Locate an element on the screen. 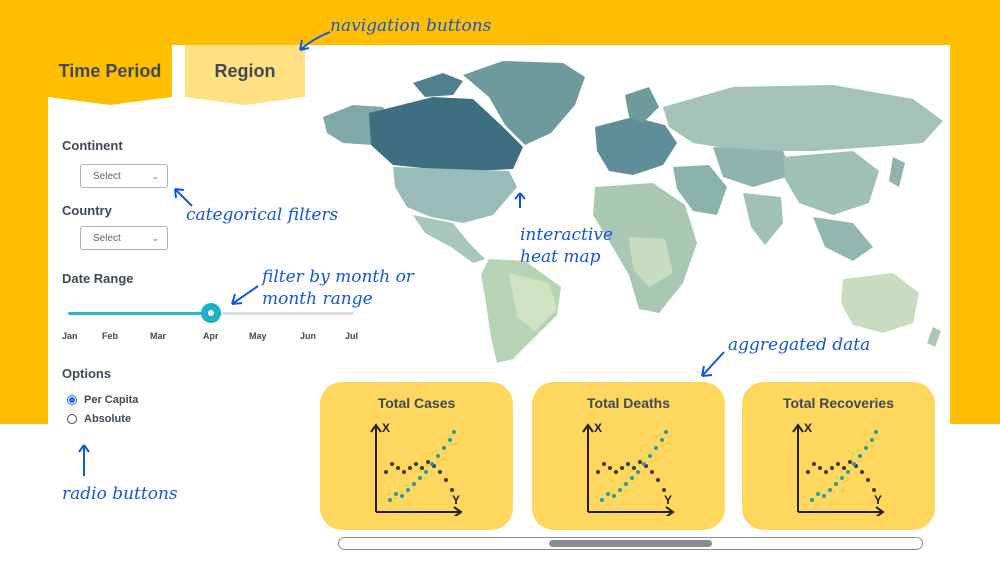 The height and width of the screenshot is (563, 1000). month-label: Apr is located at coordinates (211, 336).